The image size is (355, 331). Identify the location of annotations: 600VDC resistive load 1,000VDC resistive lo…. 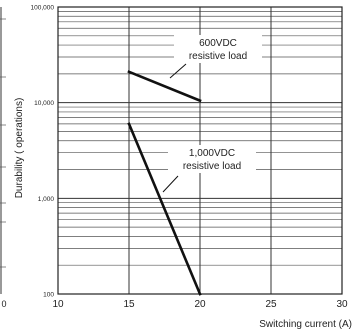
(212, 114).